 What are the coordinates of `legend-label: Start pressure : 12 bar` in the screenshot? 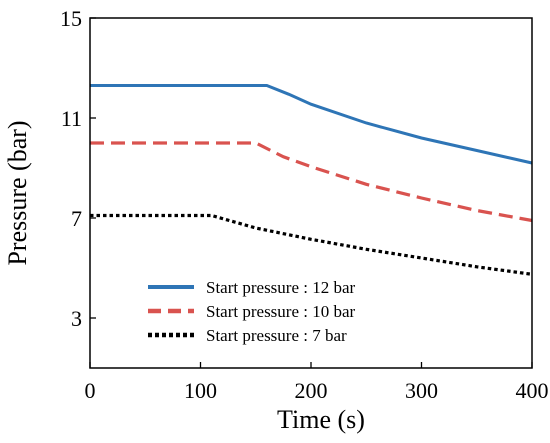 It's located at (281, 287).